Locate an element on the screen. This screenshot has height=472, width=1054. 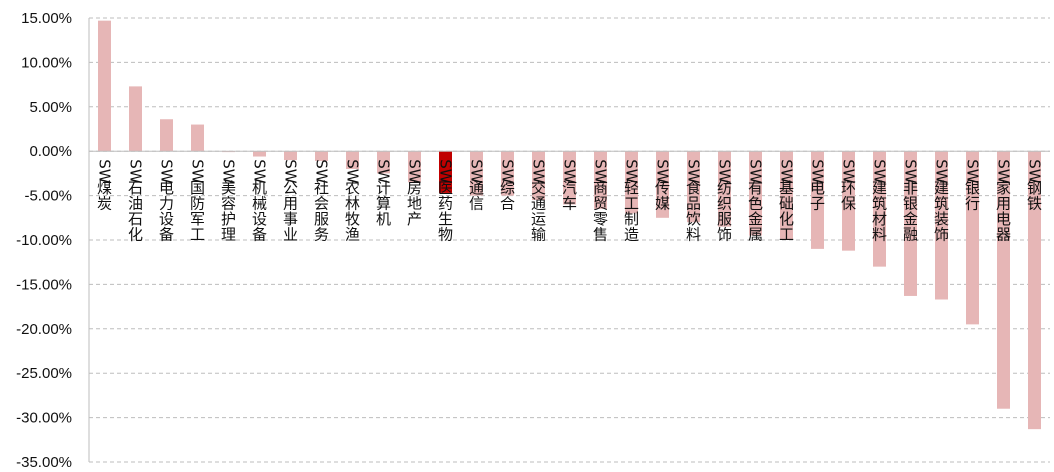
x-tick-label: 交通运输 is located at coordinates (538, 211).